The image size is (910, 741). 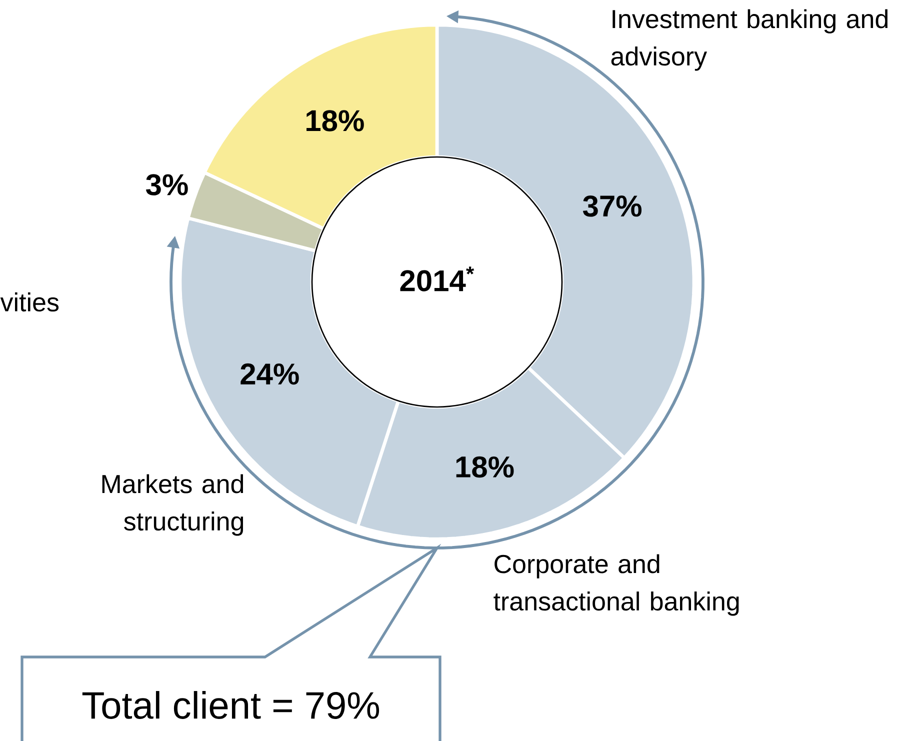 I want to click on slice-label: Investment banking and advisory, so click(x=749, y=40).